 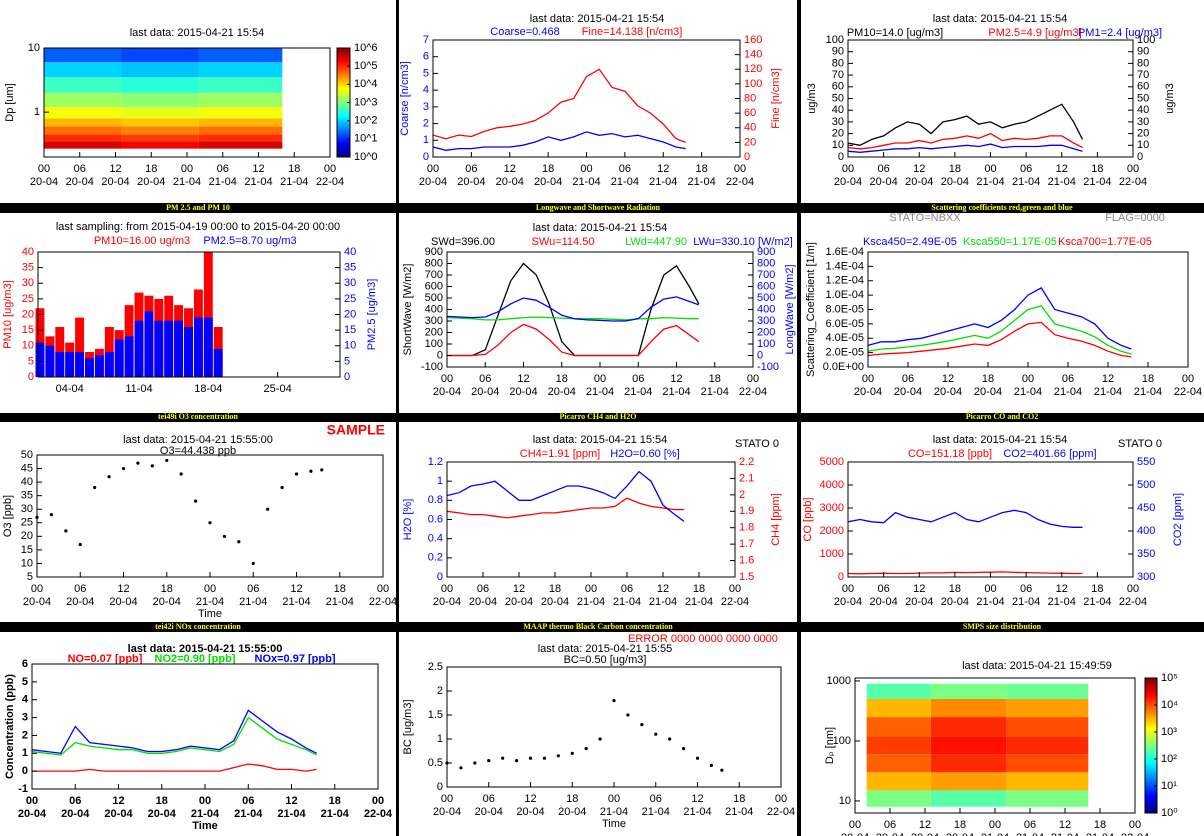 I want to click on panel, so click(x=1002, y=101).